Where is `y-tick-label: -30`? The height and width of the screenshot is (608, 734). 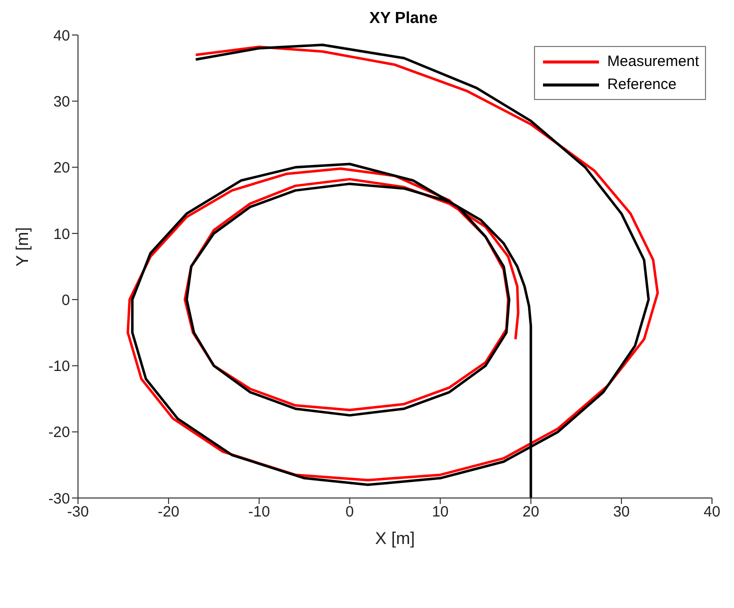
y-tick-label: -30 is located at coordinates (59, 499).